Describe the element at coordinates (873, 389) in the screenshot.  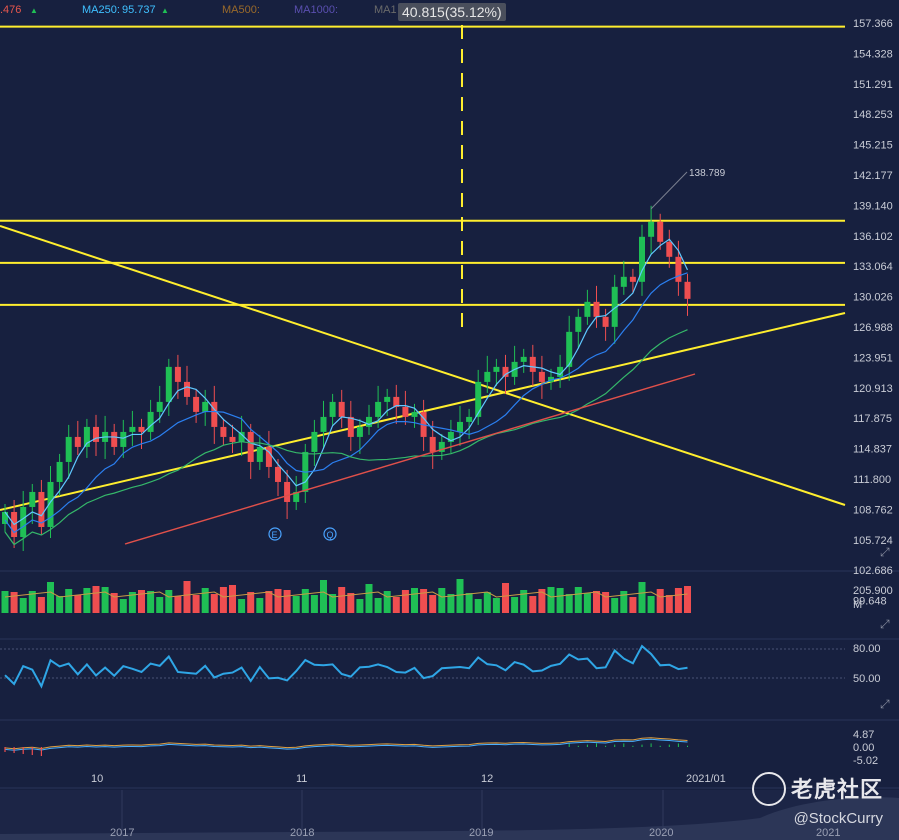
I see `price-tick-label: 120.913` at that location.